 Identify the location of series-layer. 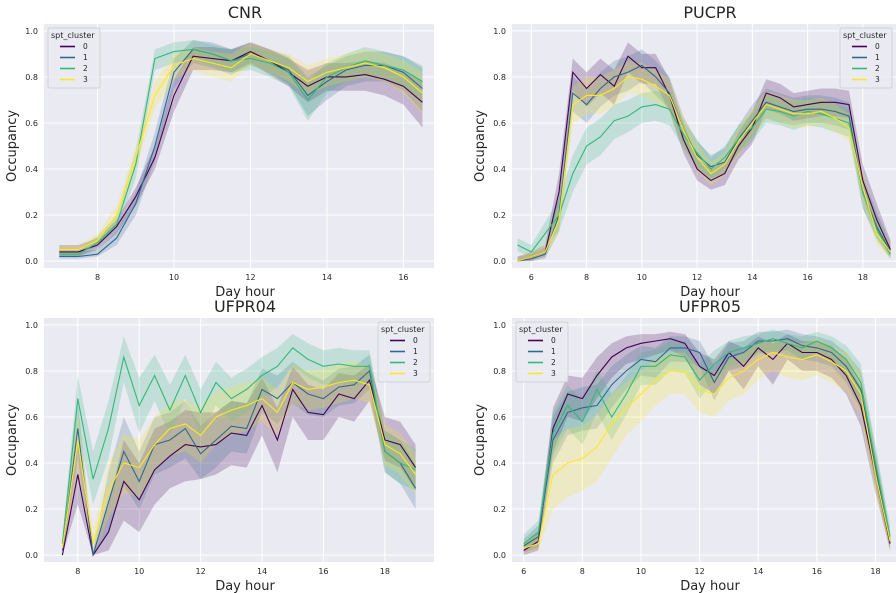
(239, 445).